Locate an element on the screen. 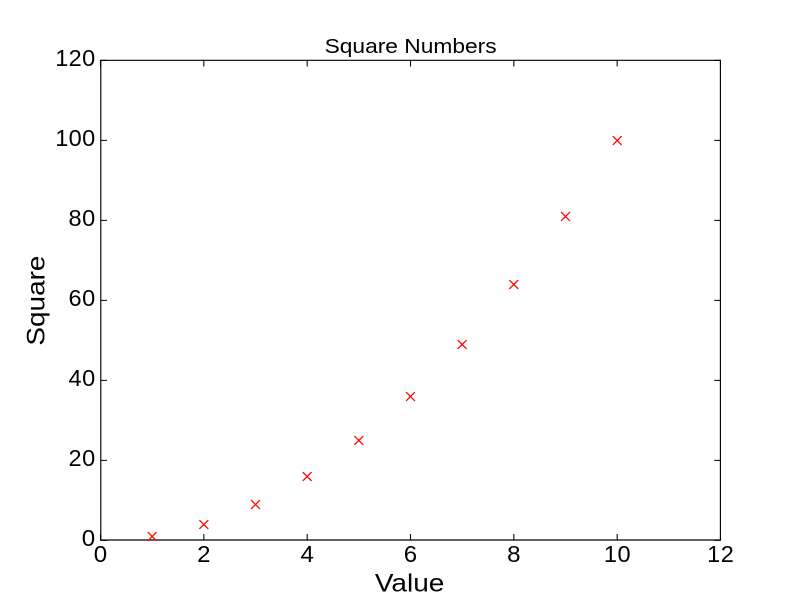 The image size is (800, 600). svg-text: 10 is located at coordinates (617, 554).